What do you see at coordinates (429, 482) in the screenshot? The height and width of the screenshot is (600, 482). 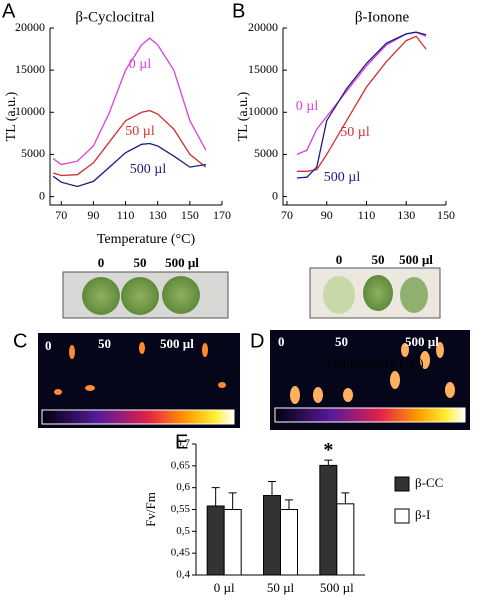 I see `legend-label: β-CC` at bounding box center [429, 482].